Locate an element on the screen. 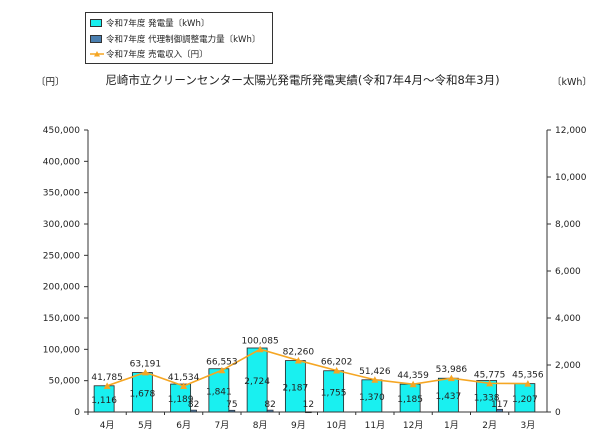 The image size is (605, 439). generation-data-label: 2,187 is located at coordinates (295, 388).